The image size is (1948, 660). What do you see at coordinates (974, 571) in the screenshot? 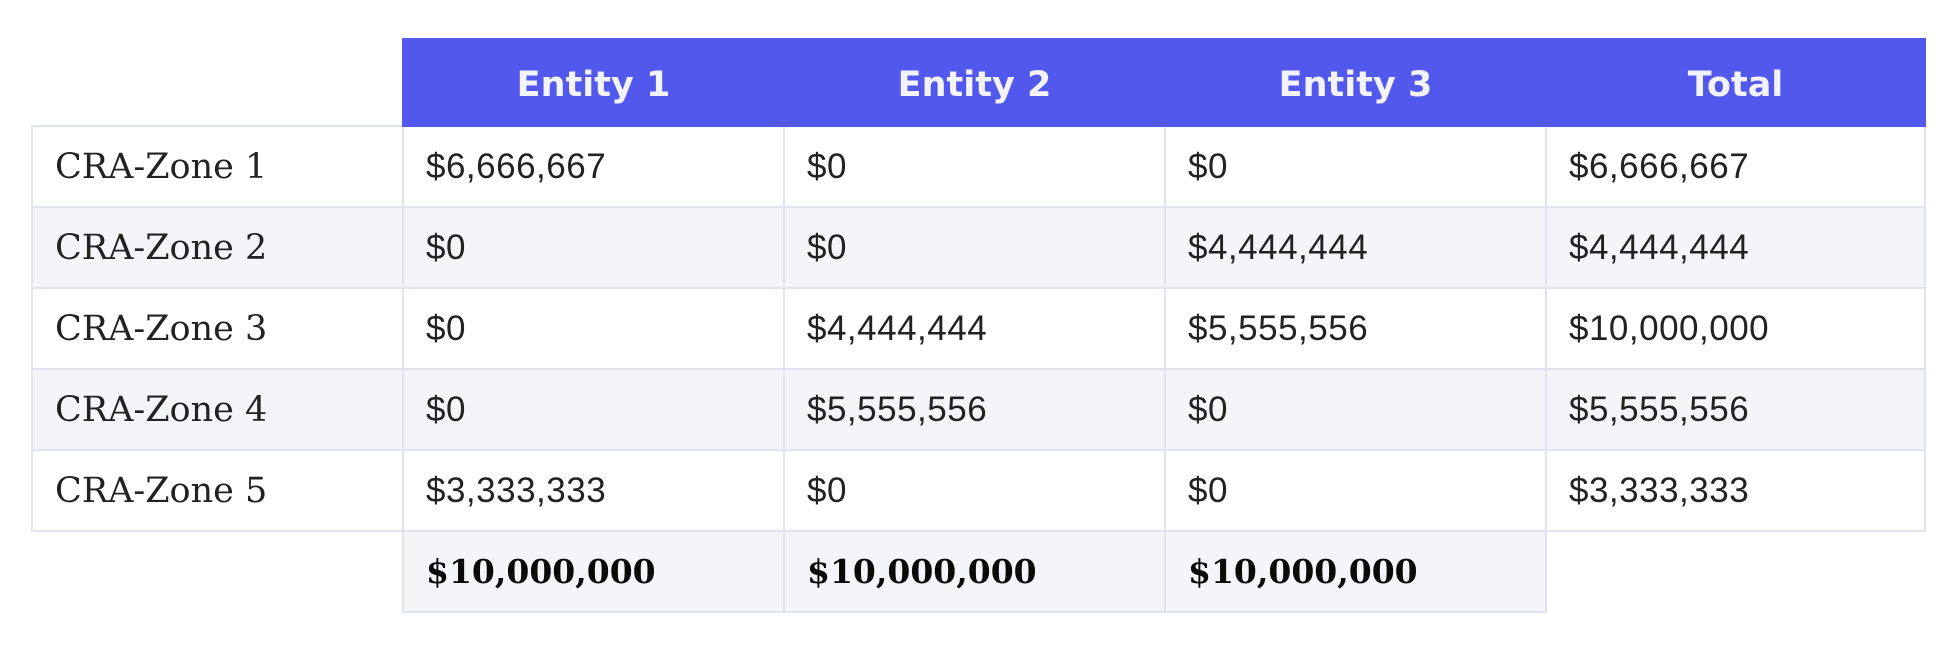
I see `column-total-entity-2: $10,000,000` at bounding box center [974, 571].